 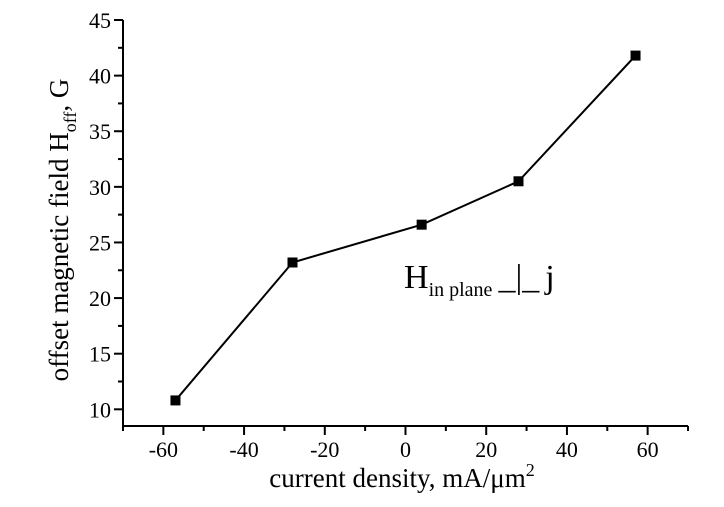 What do you see at coordinates (100, 242) in the screenshot?
I see `y-tick-label: 25` at bounding box center [100, 242].